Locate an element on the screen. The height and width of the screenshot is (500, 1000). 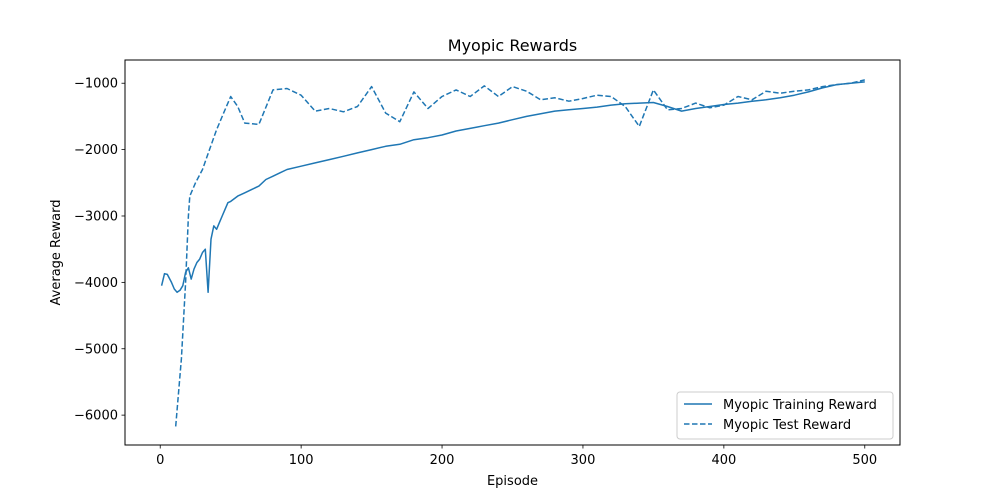
y-tick-label: −3000 is located at coordinates (96, 216).